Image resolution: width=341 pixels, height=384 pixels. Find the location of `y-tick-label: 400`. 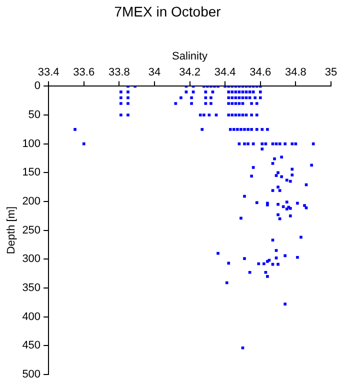

y-tick-label: 400 is located at coordinates (31, 316).